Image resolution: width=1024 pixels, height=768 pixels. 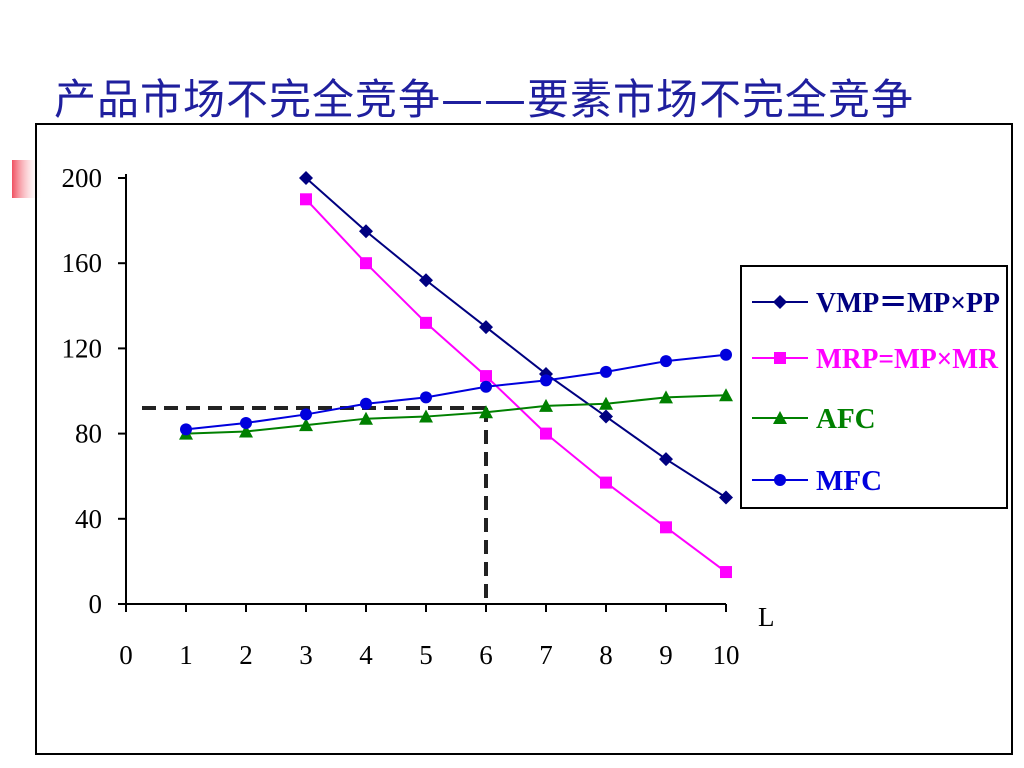 What do you see at coordinates (780, 480) in the screenshot?
I see `legend-mfc-marker` at bounding box center [780, 480].